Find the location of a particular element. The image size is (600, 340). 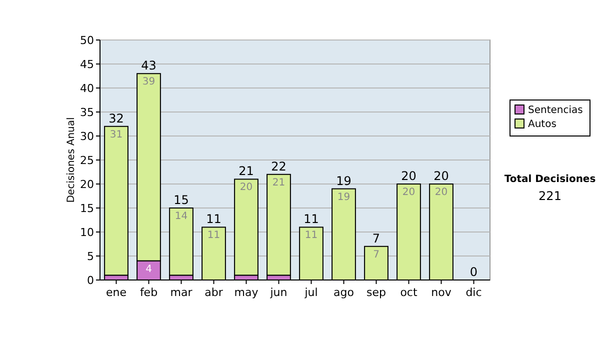

y-tick-label: 5 is located at coordinates (90, 256).